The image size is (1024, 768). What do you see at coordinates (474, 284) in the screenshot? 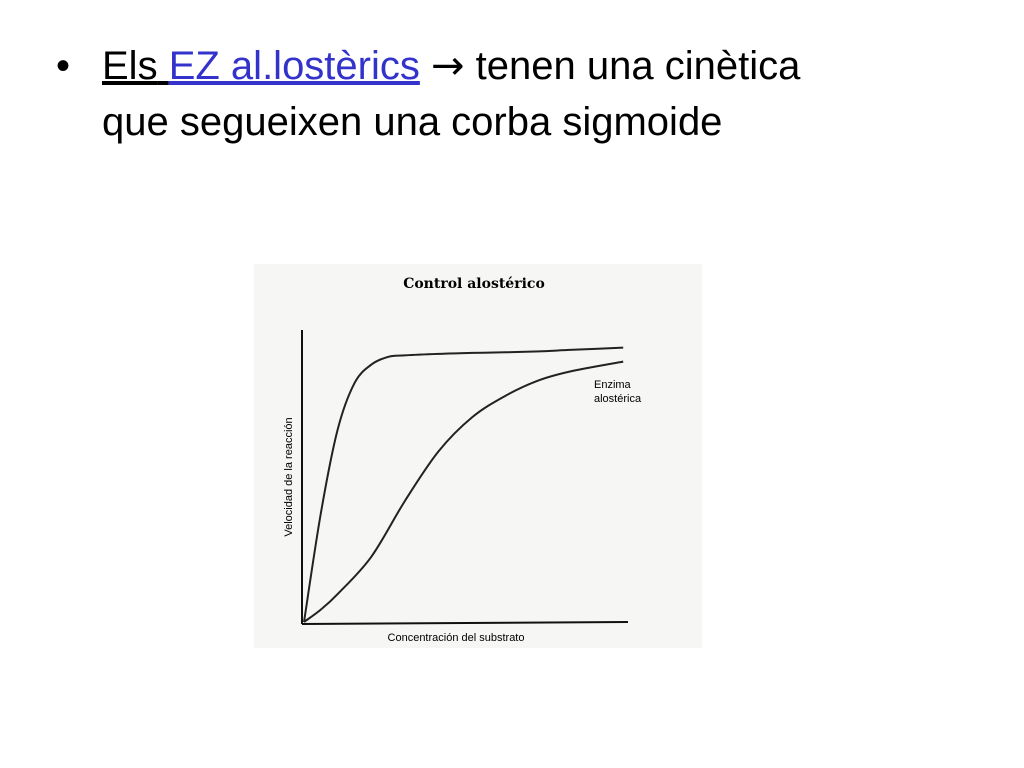
I see `chart-title: Control alostérico` at bounding box center [474, 284].